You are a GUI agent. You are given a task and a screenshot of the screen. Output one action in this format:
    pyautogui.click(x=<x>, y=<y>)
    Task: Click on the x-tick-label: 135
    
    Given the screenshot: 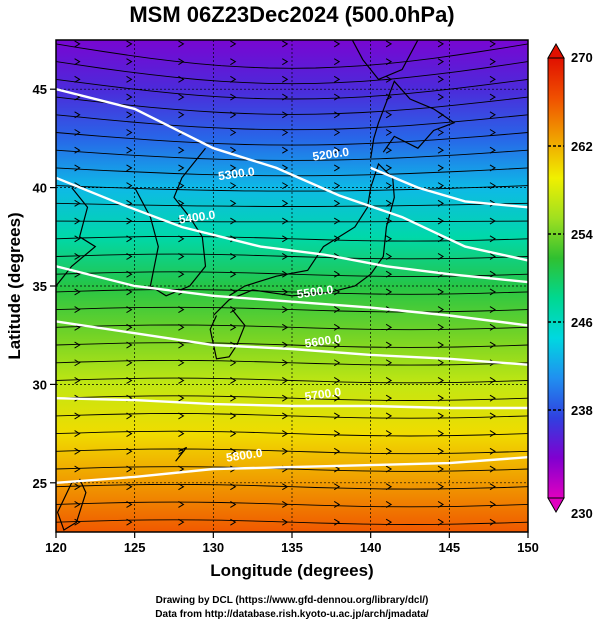 What is the action you would take?
    pyautogui.click(x=292, y=547)
    